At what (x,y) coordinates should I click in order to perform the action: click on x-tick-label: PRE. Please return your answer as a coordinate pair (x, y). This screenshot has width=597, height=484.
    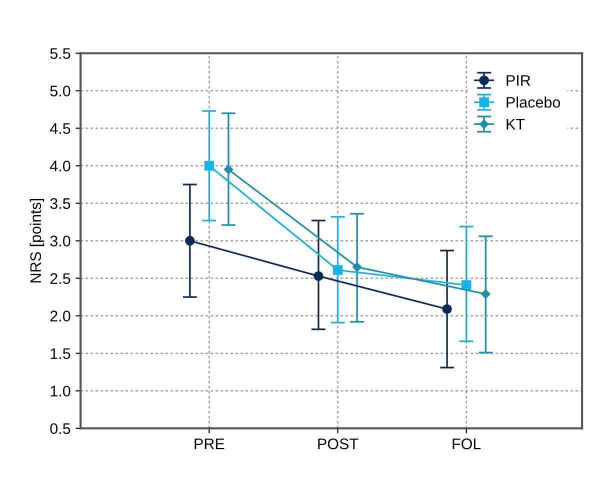
    Looking at the image, I should click on (209, 444).